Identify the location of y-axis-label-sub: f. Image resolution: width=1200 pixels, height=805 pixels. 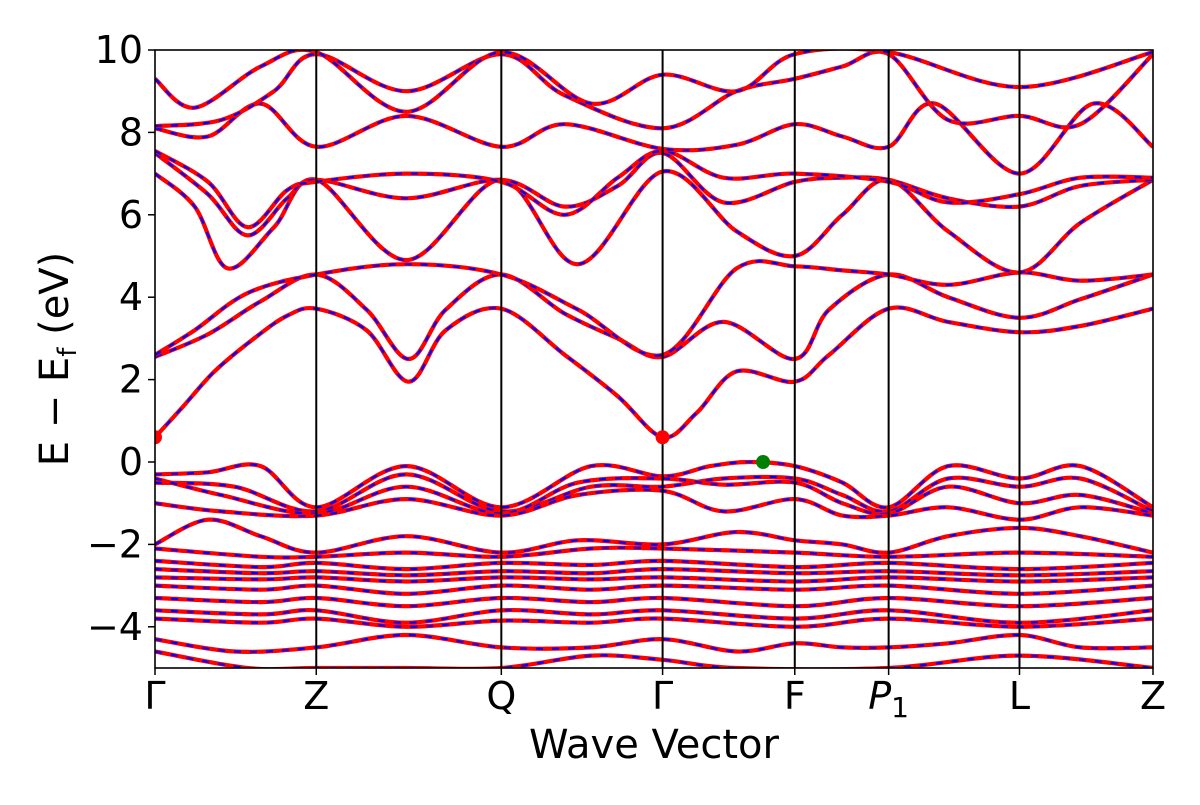
(68, 352).